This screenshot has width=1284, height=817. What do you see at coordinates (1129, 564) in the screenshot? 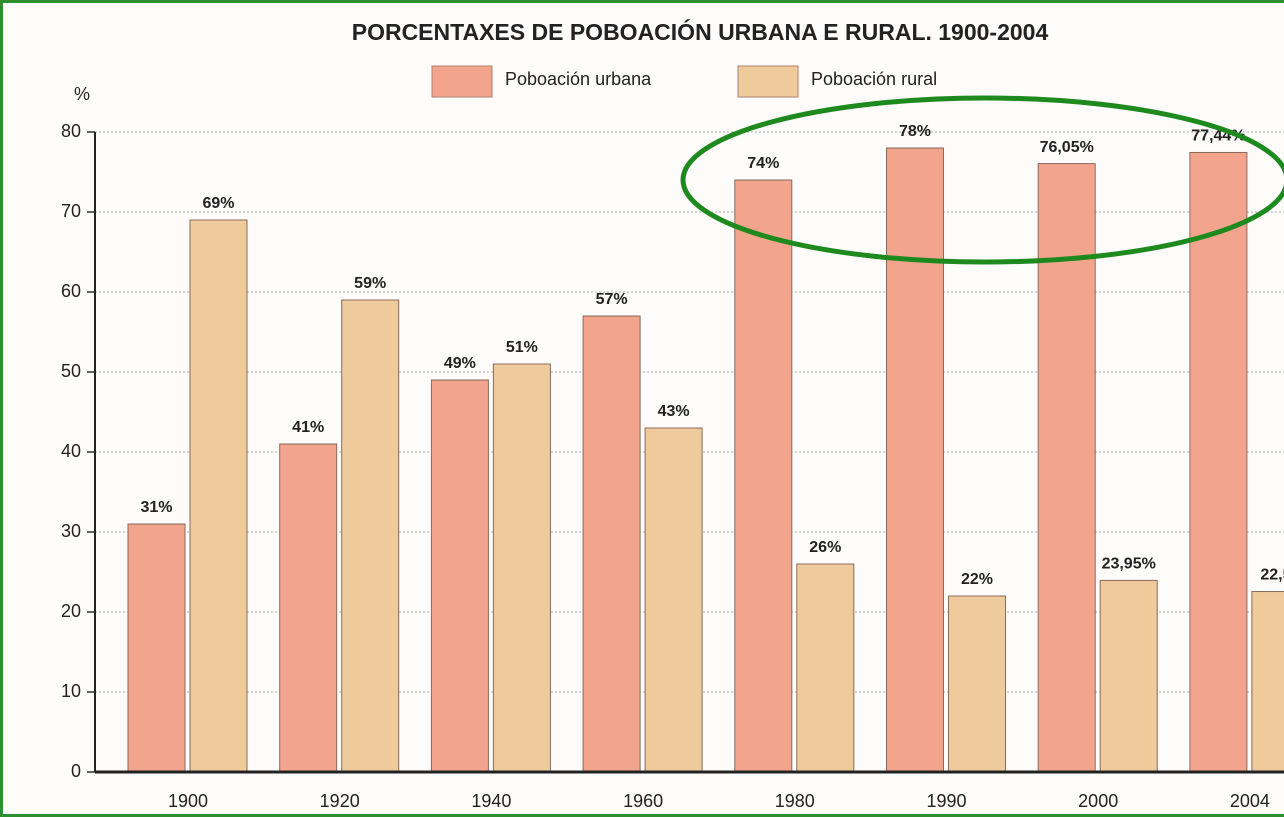
I see `value-label: 23,95%` at bounding box center [1129, 564].